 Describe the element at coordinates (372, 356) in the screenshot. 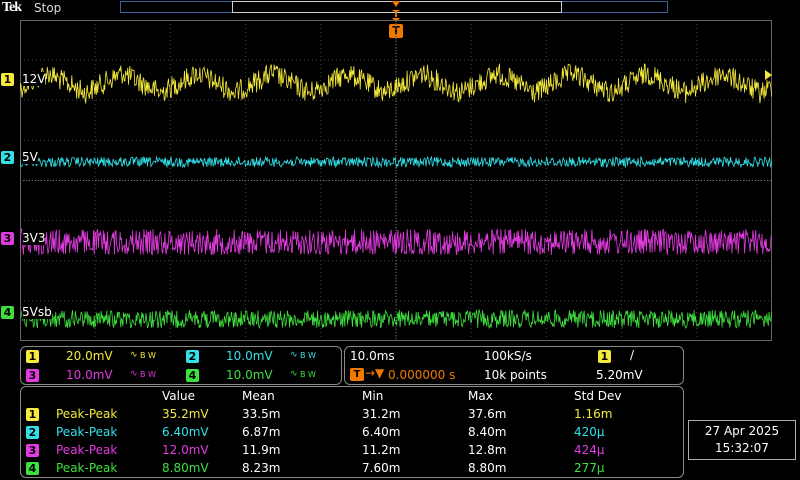

I see `timebase-scale: 10.0ms` at that location.